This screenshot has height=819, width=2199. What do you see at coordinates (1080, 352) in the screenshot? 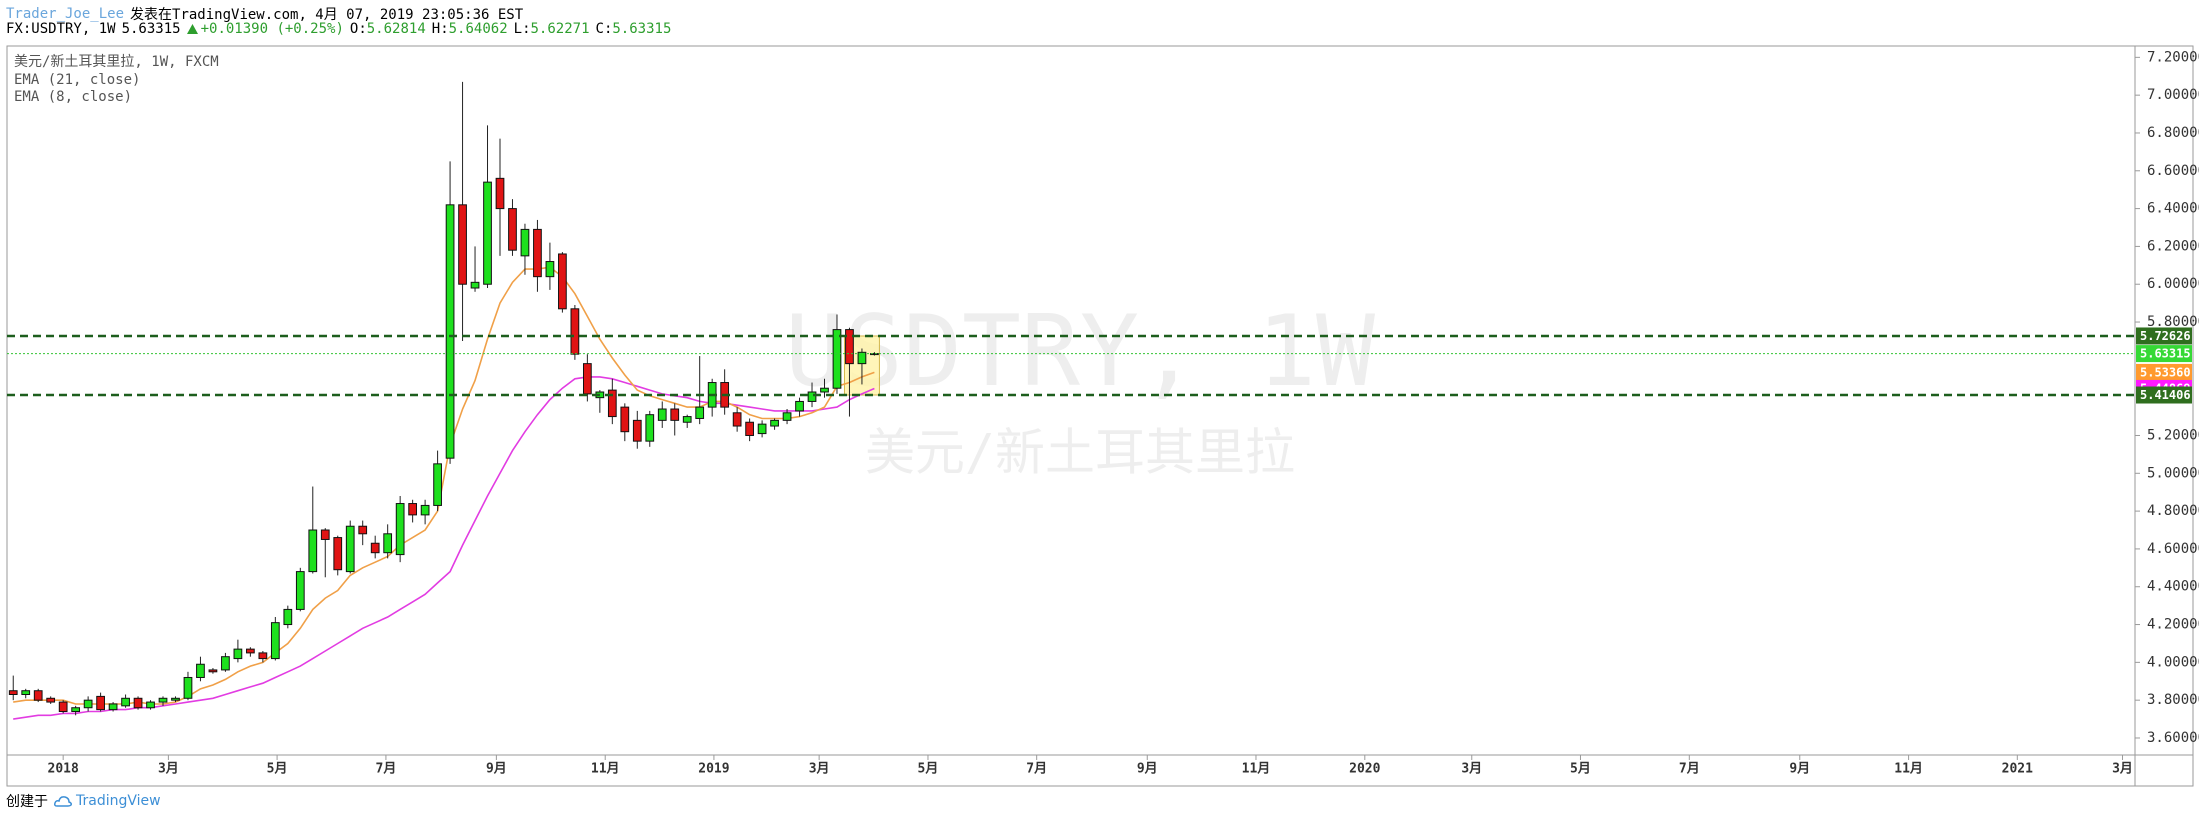
I see `watermark: USDTRY, 1W` at bounding box center [1080, 352].